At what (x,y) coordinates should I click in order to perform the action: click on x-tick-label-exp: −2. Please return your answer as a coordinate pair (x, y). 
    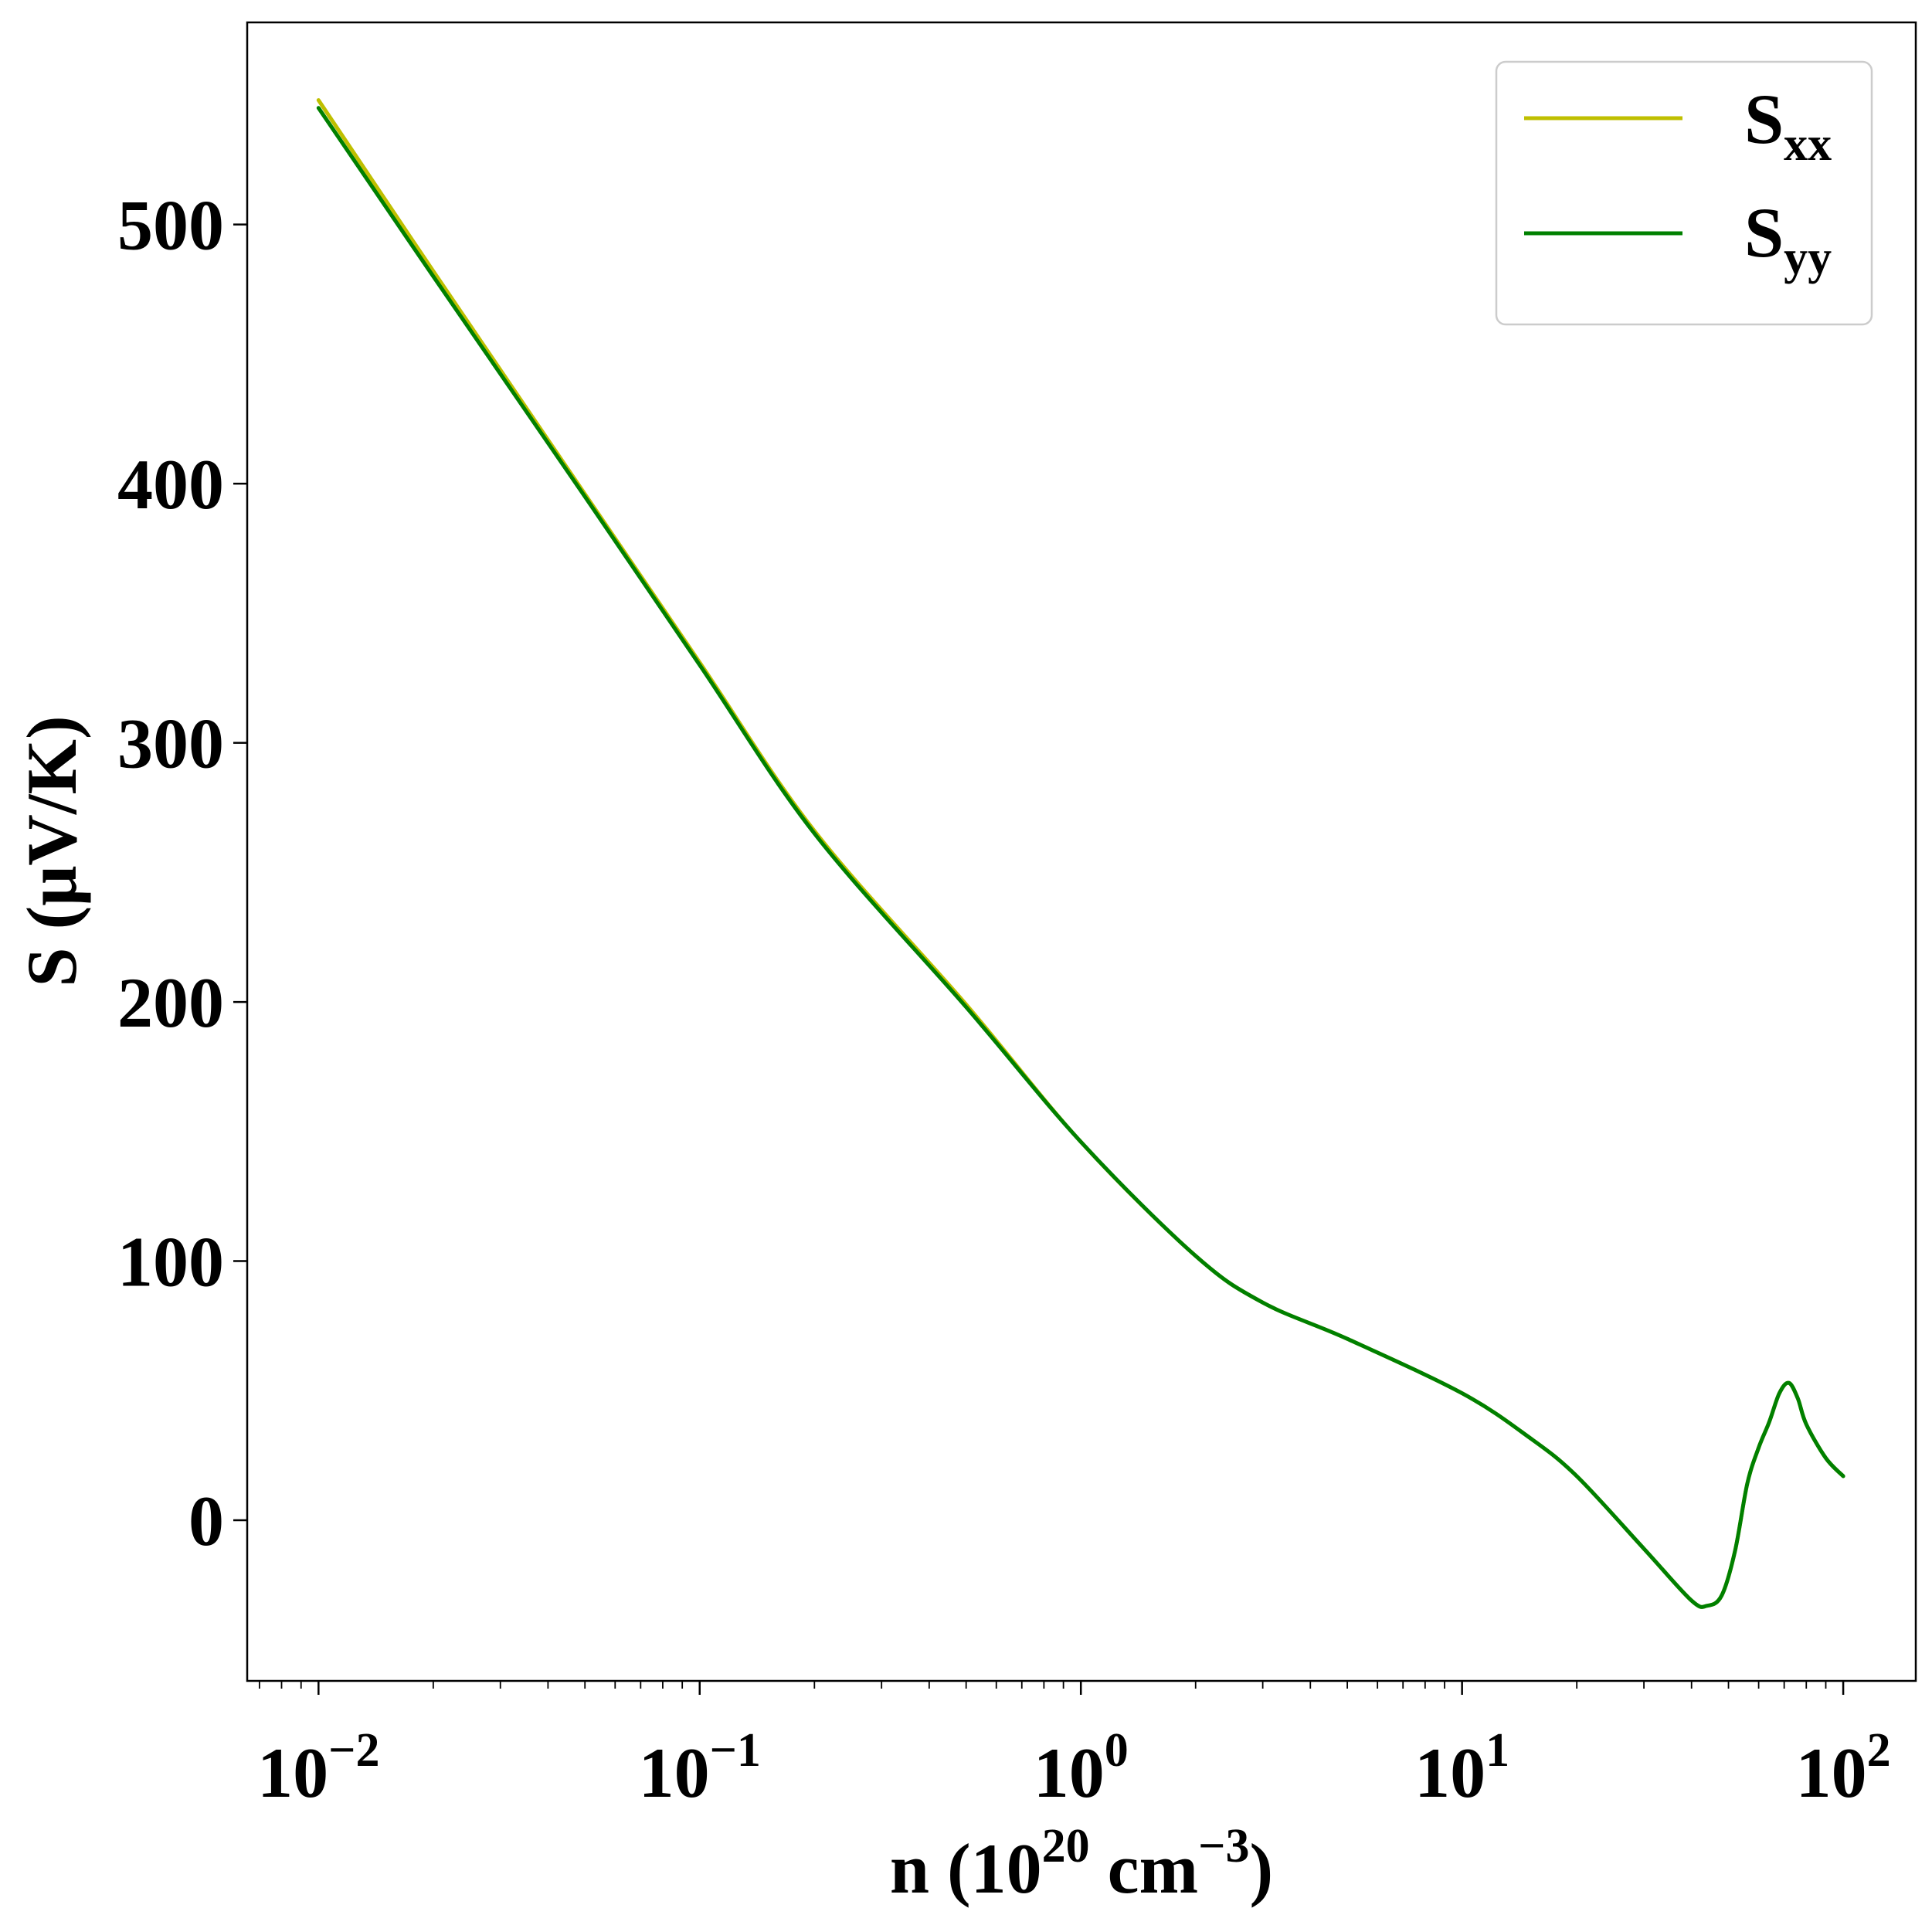
    Looking at the image, I should click on (354, 1750).